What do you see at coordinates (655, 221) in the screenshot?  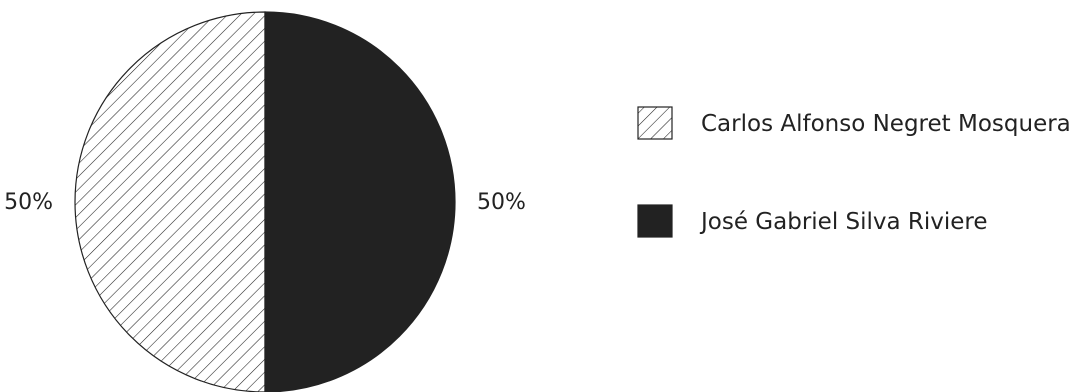 I see `legend-swatch-solid` at bounding box center [655, 221].